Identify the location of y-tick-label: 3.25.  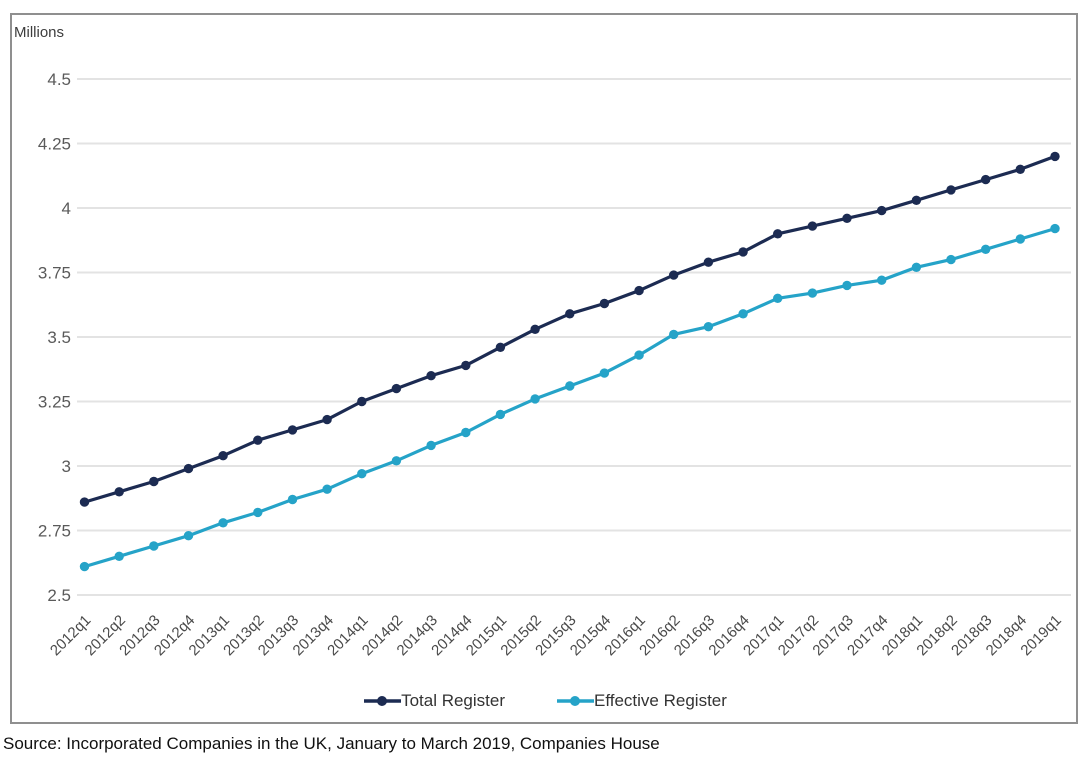
(54, 402).